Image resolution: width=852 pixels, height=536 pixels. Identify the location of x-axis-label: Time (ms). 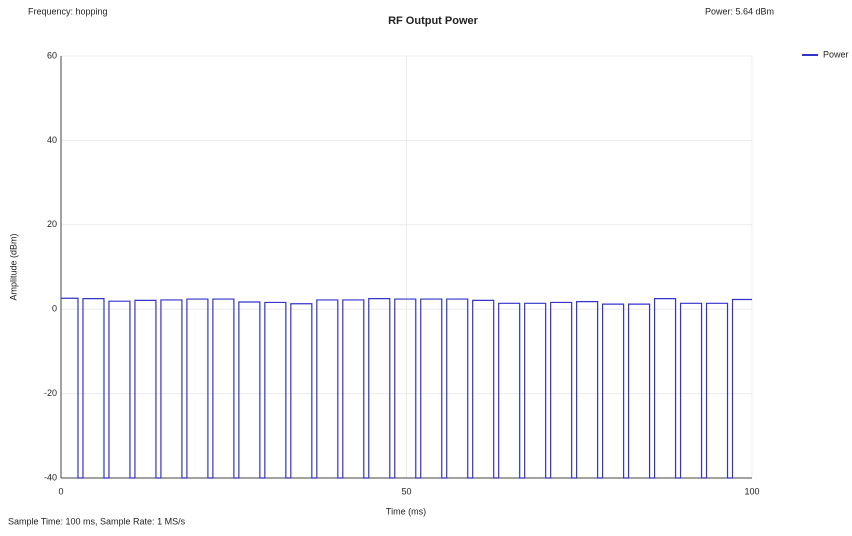
(406, 511).